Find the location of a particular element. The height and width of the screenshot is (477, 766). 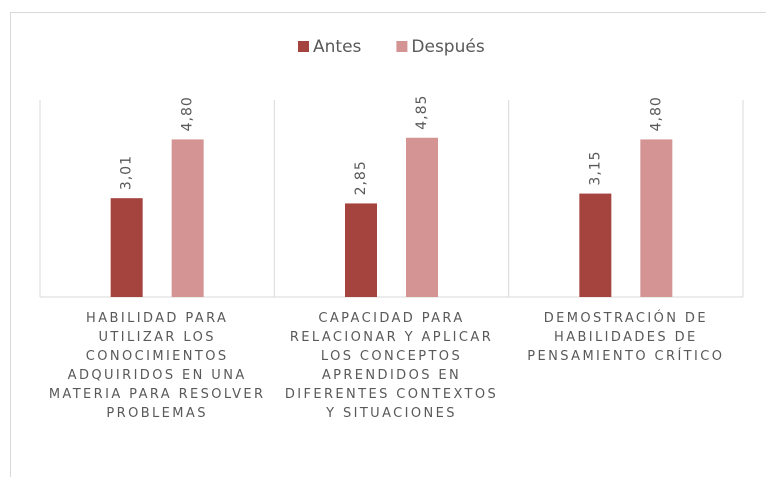

data-label: 2,85 is located at coordinates (361, 177).